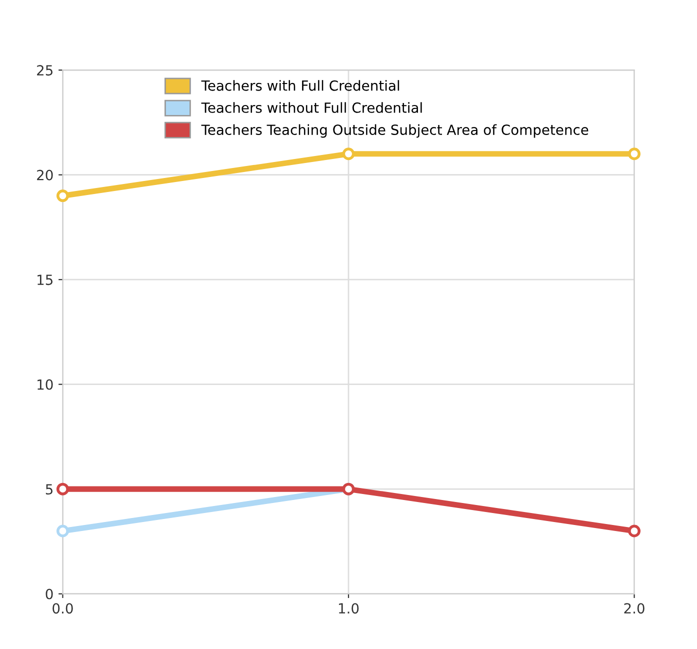  What do you see at coordinates (45, 280) in the screenshot?
I see `y-tick-label: 15` at bounding box center [45, 280].